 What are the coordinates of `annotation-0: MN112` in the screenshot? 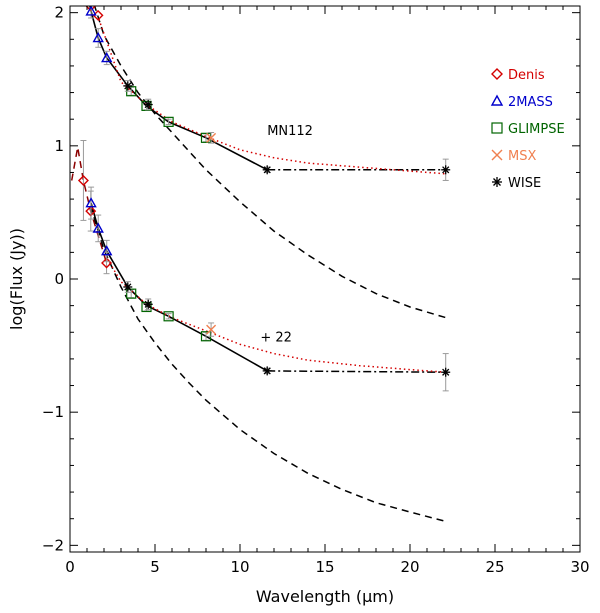 It's located at (290, 131).